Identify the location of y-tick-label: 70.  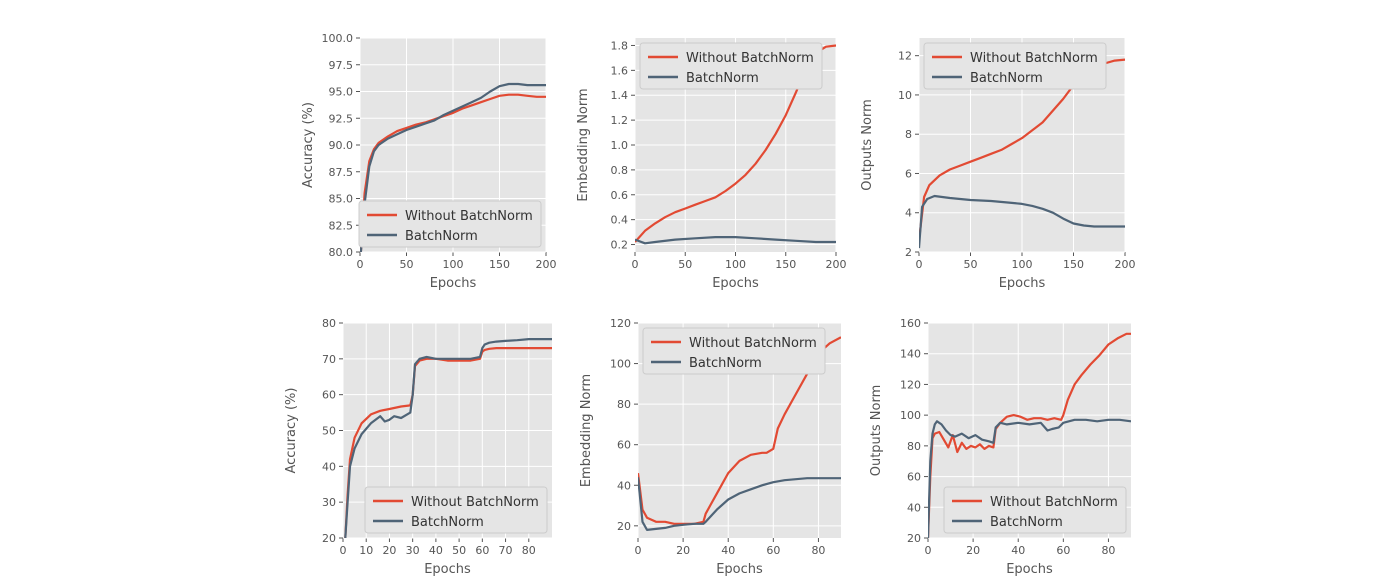
(329, 359).